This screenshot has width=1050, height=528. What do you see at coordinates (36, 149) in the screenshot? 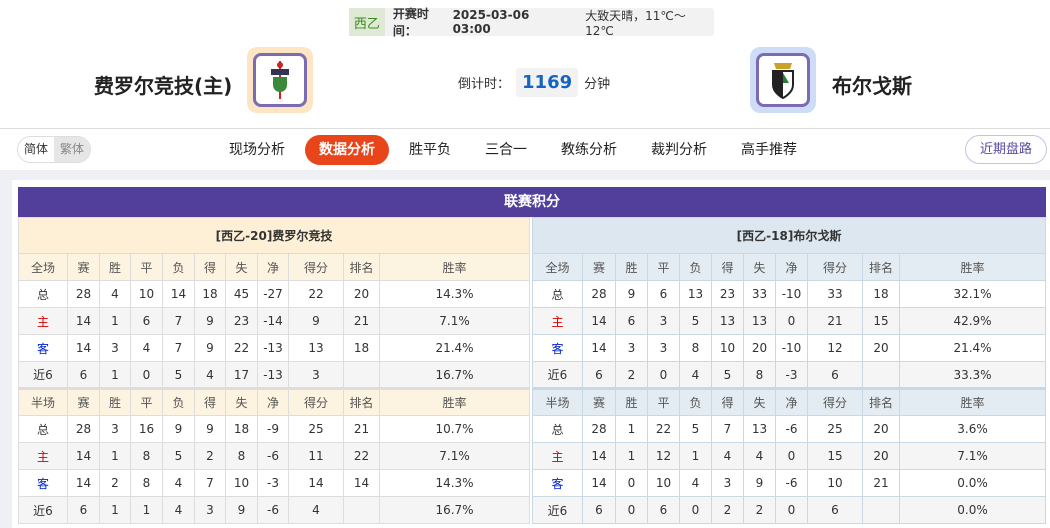
I see `lang-simplified: 简体` at bounding box center [36, 149].